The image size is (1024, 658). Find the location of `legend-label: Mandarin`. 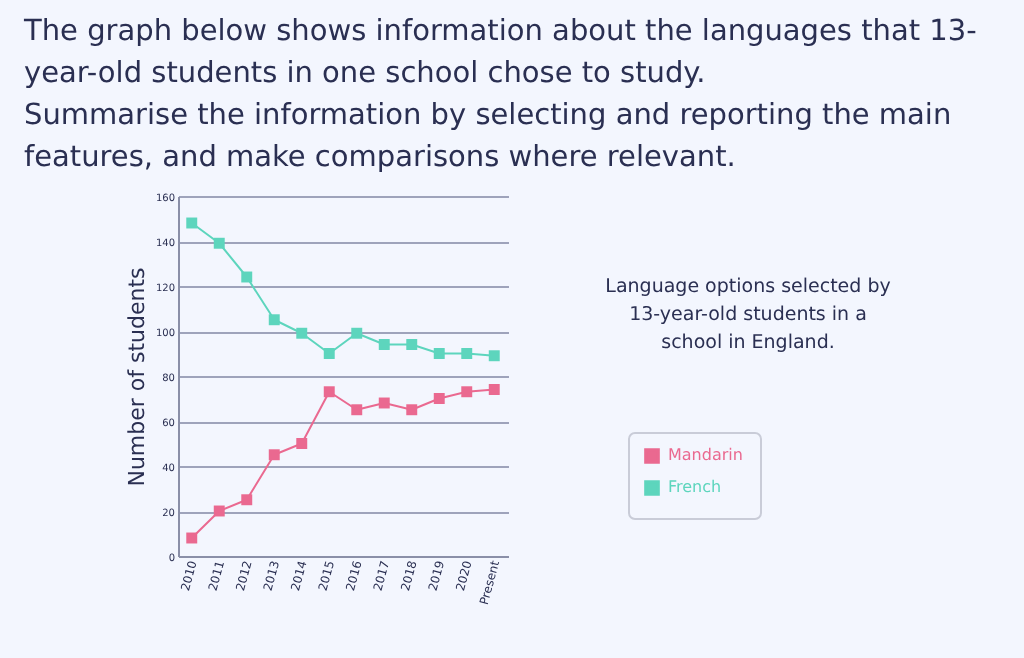

legend-label: Mandarin is located at coordinates (705, 455).